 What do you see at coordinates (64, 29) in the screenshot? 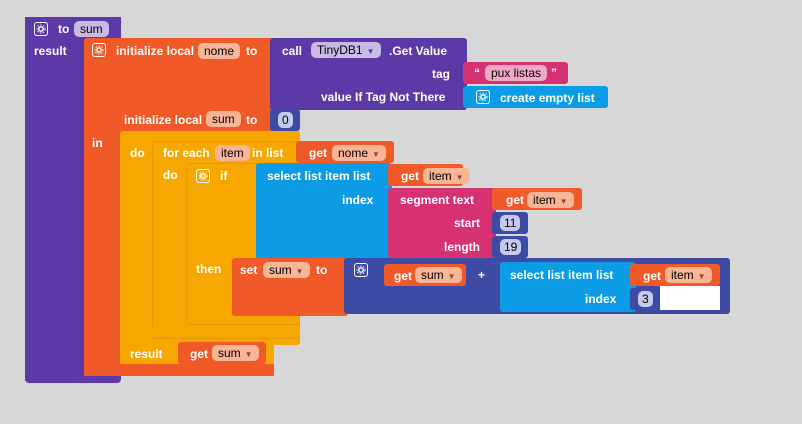
I see `procedure-to-label: to` at bounding box center [64, 29].